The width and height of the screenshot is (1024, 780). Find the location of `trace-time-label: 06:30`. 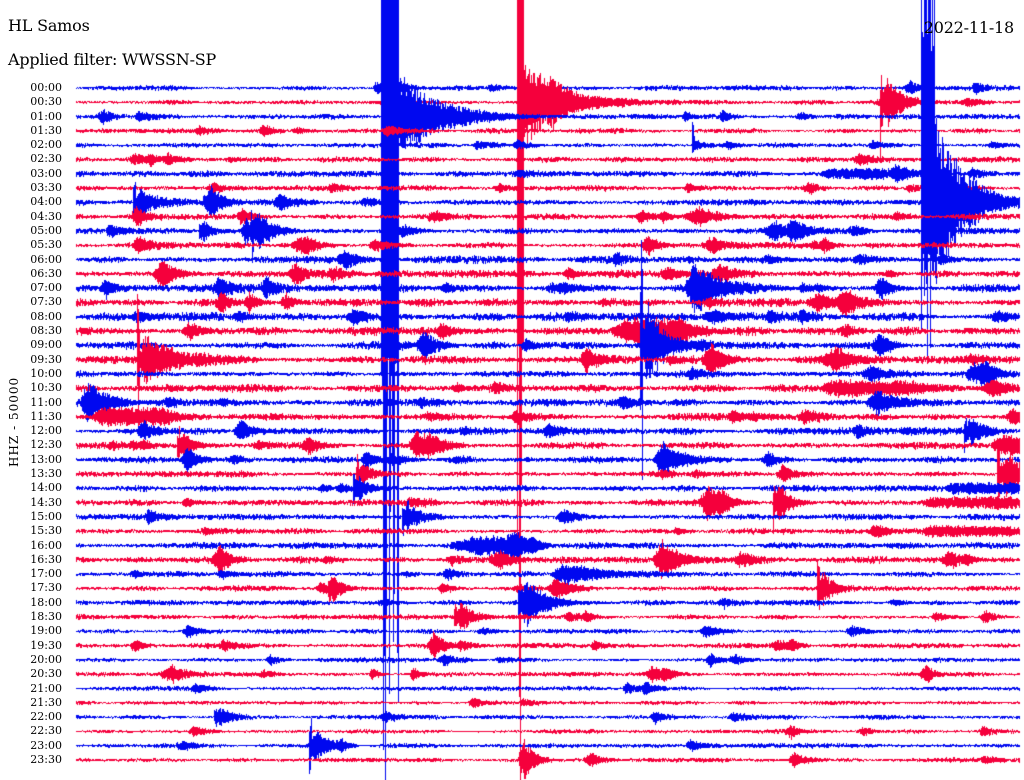

trace-time-label: 06:30 is located at coordinates (46, 273).